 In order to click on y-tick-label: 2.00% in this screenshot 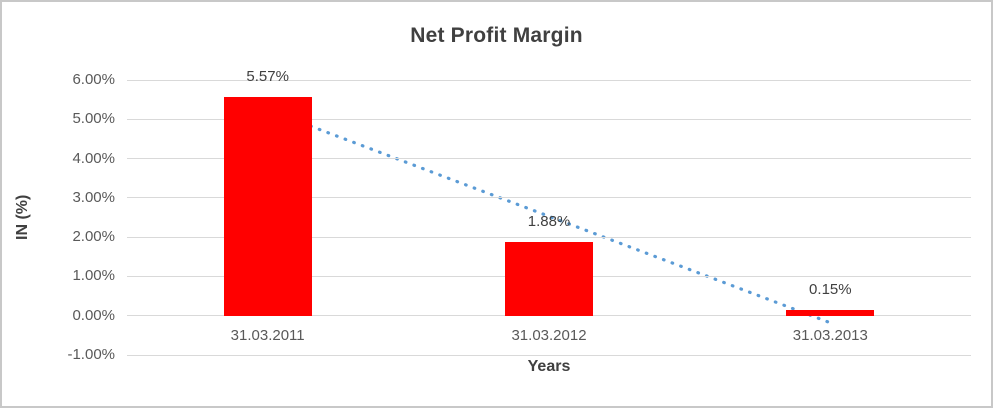, I will do `click(93, 237)`.